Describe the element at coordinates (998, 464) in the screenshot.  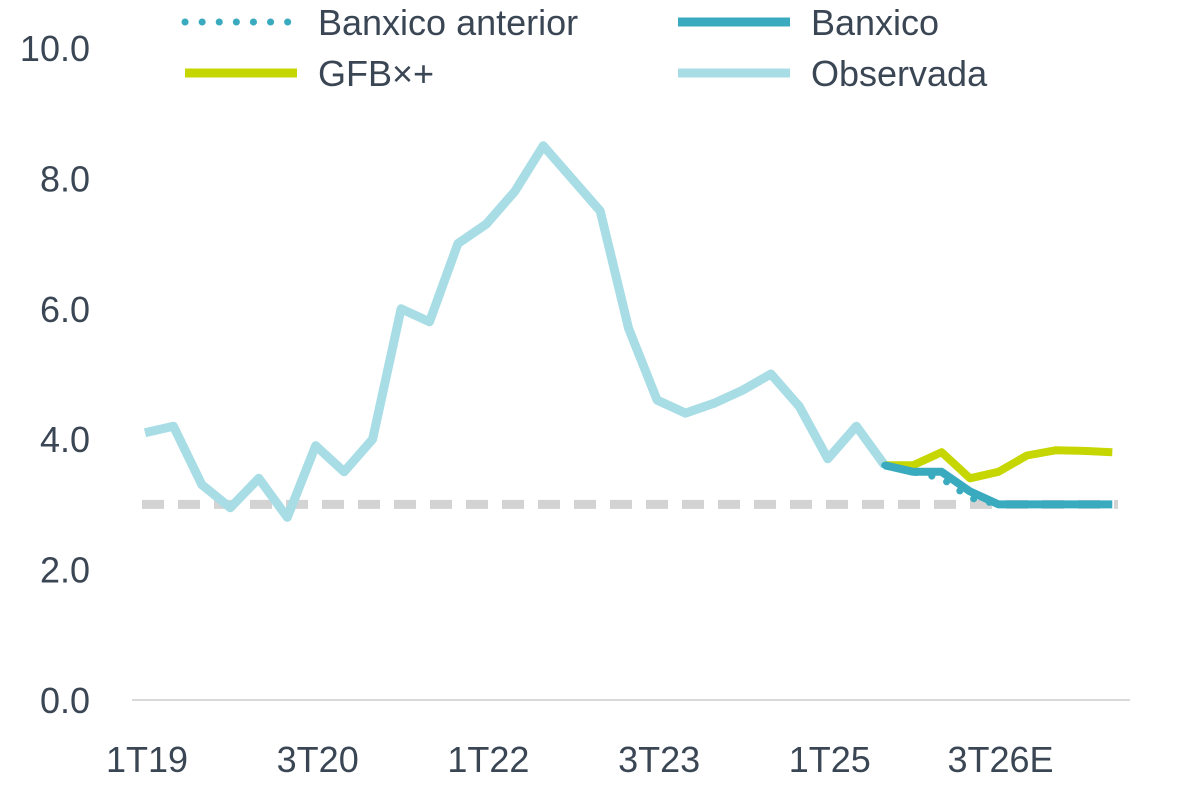
I see `series-line-gfb-` at that location.